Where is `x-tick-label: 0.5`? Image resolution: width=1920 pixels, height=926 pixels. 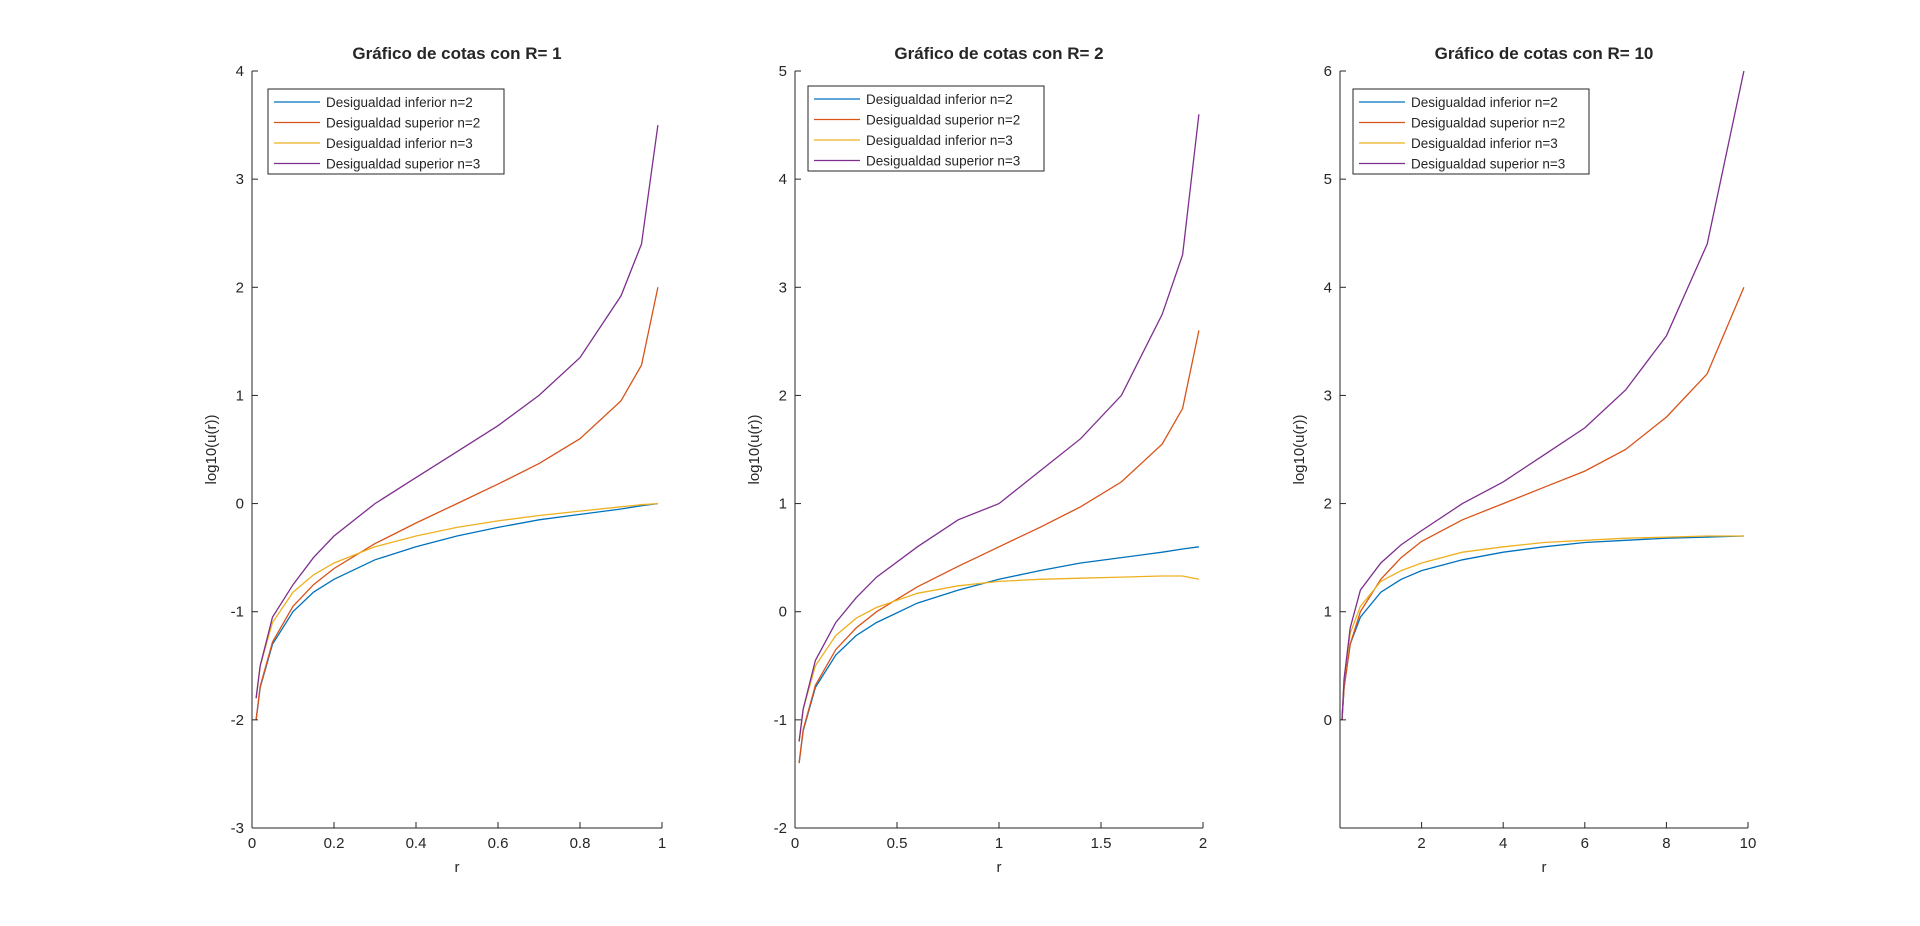
x-tick-label: 0.5 is located at coordinates (897, 843).